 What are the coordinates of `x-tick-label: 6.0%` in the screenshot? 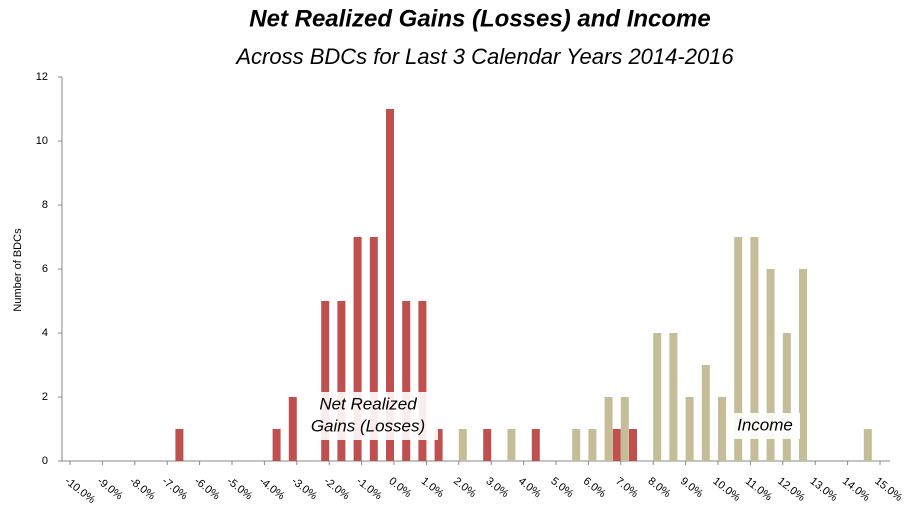 It's located at (594, 487).